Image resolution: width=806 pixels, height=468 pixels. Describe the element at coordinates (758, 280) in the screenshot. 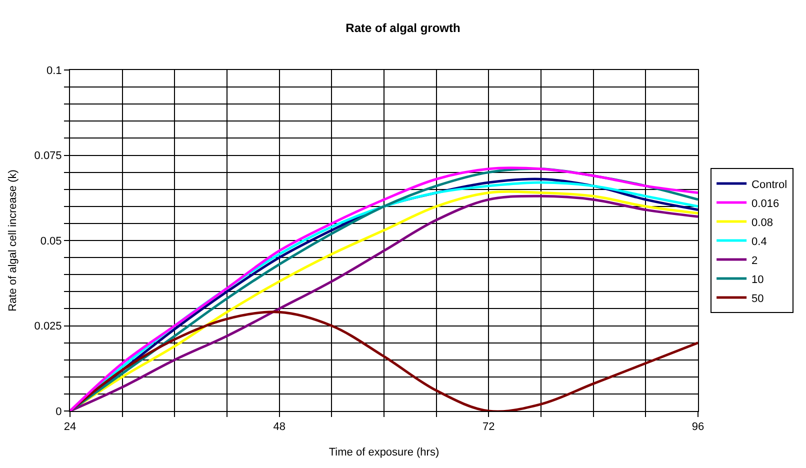

I see `legend-label: 10` at that location.